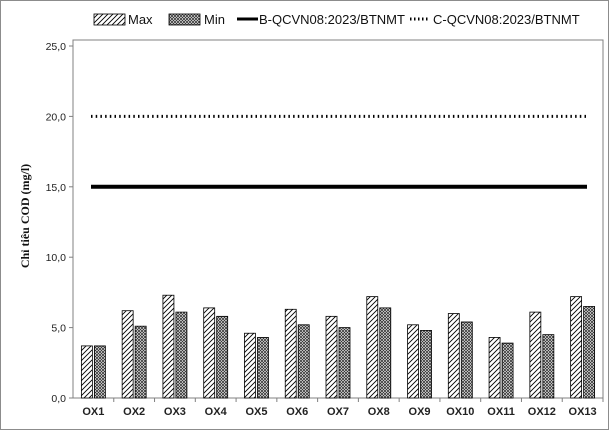 This screenshot has width=609, height=431. Describe the element at coordinates (413, 361) in the screenshot. I see `bar-max-ox9` at that location.